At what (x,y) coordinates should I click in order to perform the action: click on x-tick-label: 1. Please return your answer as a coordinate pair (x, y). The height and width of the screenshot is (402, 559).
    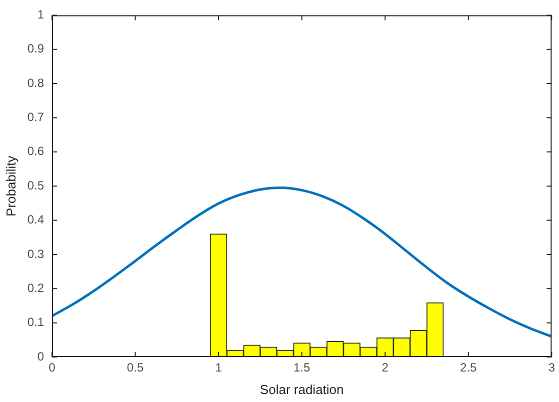
    Looking at the image, I should click on (218, 367).